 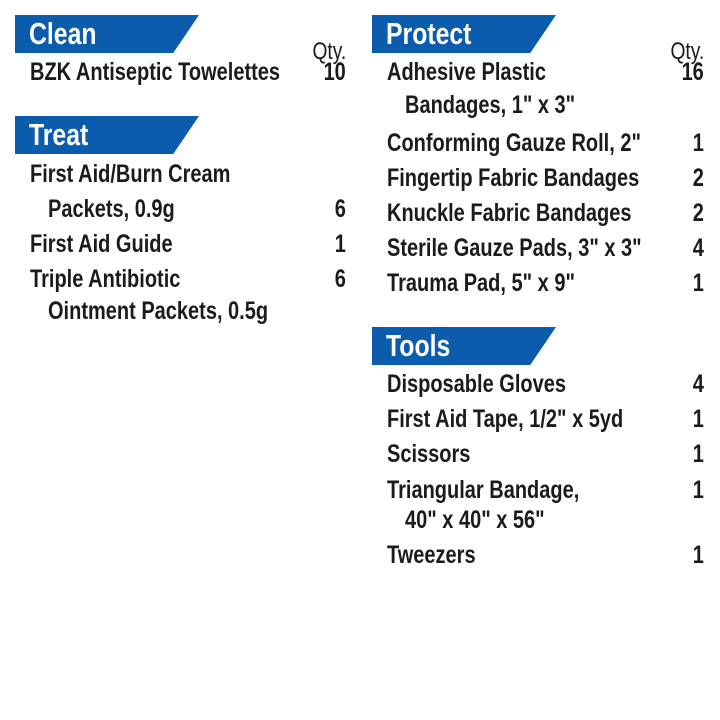 What do you see at coordinates (509, 213) in the screenshot?
I see `item-name-line: Knuckle Fabric Bandages` at bounding box center [509, 213].